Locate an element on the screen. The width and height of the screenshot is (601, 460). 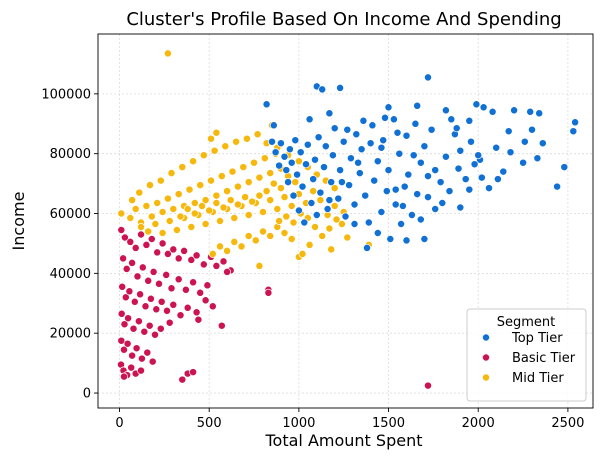
y-tick-label: 40000 is located at coordinates (70, 274).